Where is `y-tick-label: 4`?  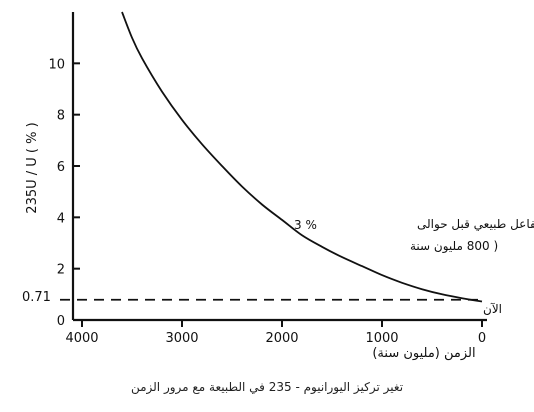 y-tick-label: 4 is located at coordinates (61, 218).